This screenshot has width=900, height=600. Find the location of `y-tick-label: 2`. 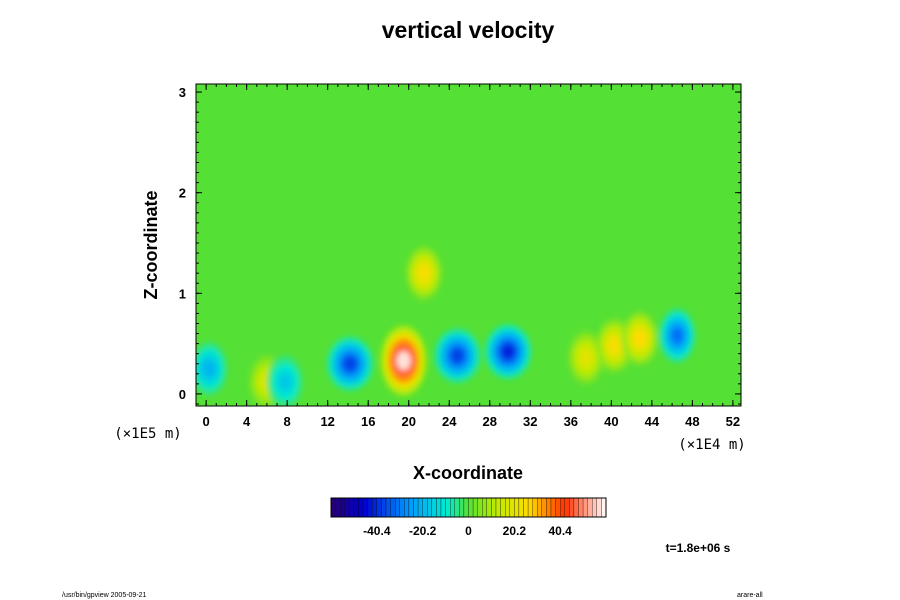

y-tick-label: 2 is located at coordinates (182, 193).